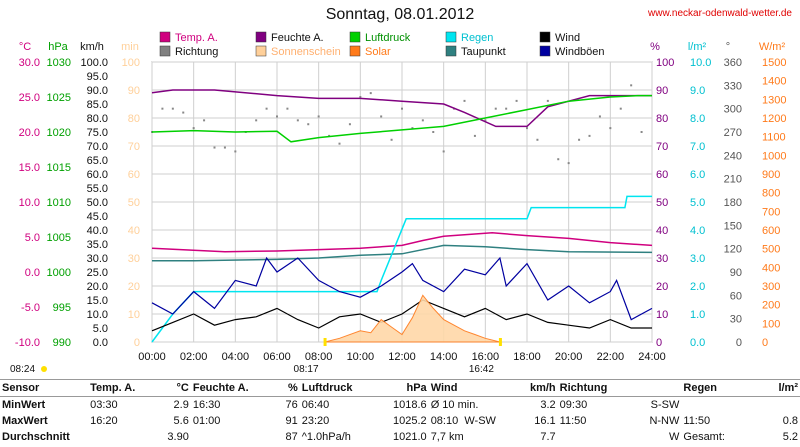 Image resolution: width=800 pixels, height=447 pixels. I want to click on y-tick-label-humidity: 0, so click(659, 343).